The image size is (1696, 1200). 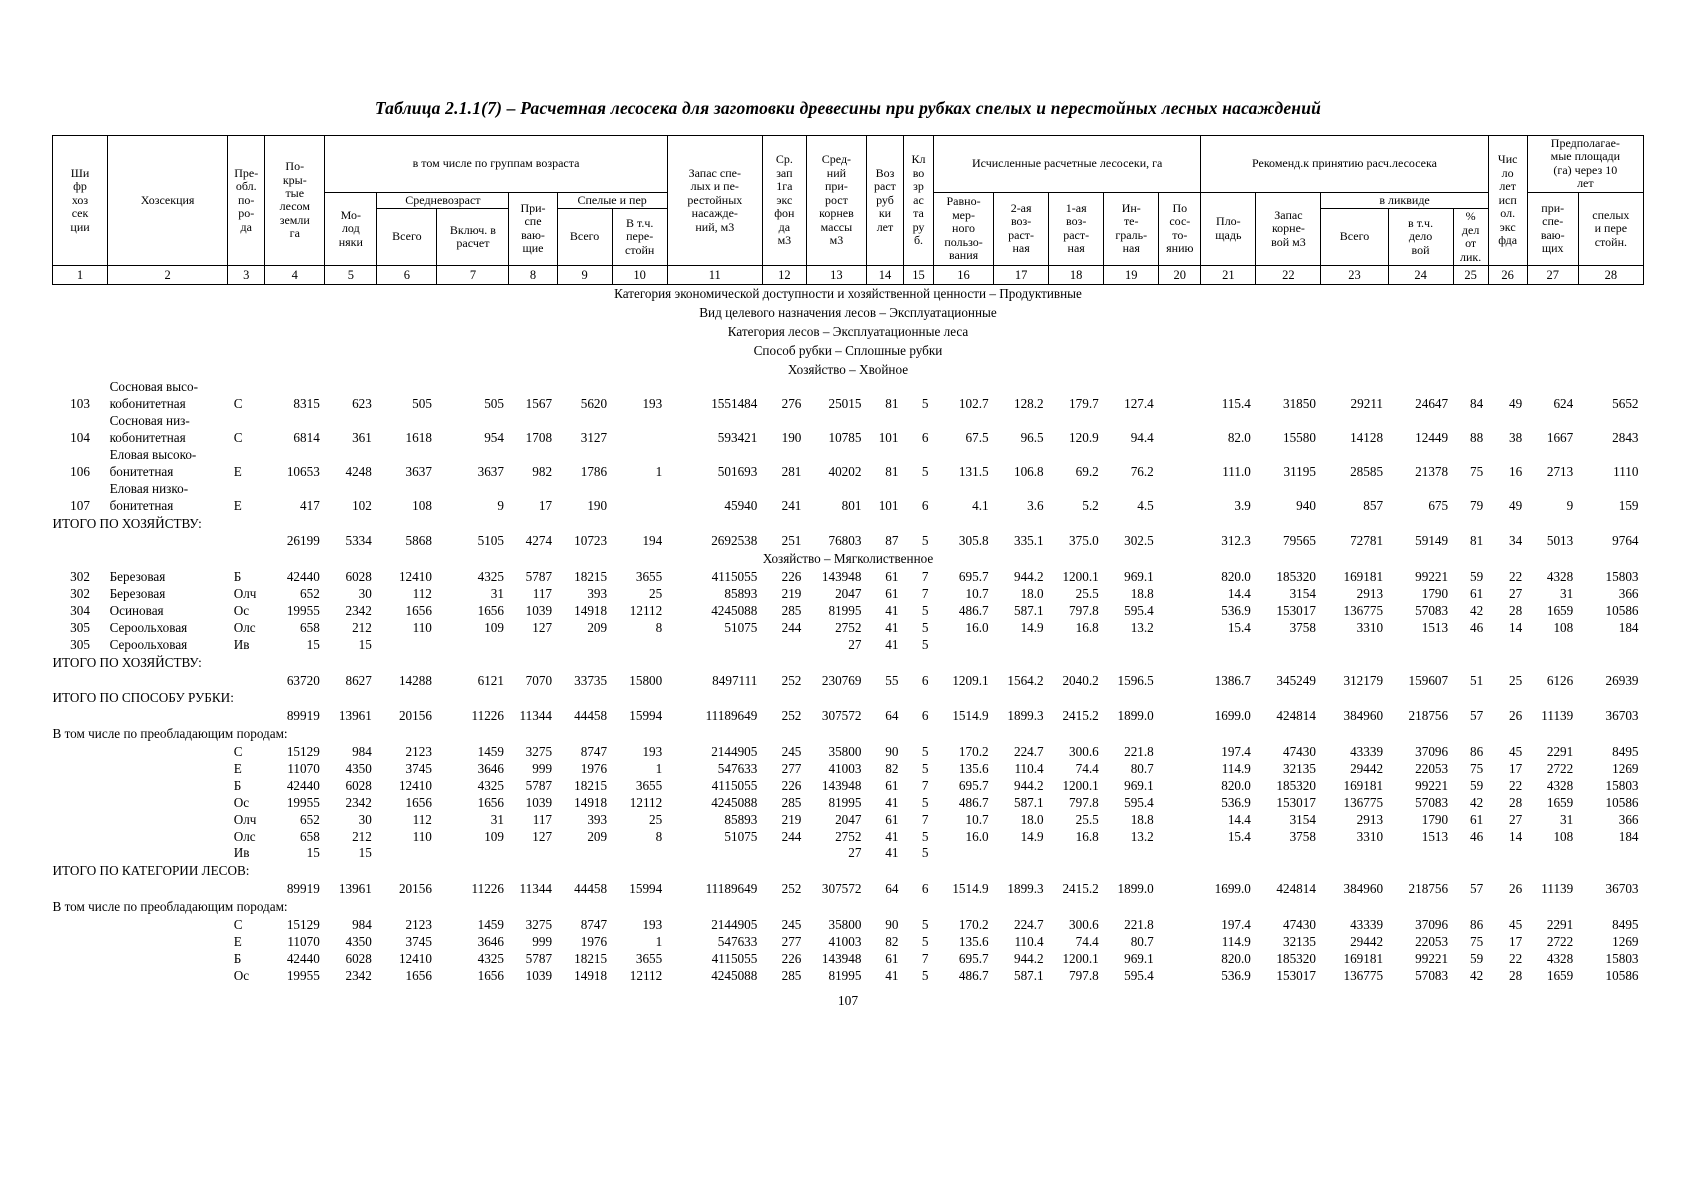 I want to click on cell-value: 31, so click(x=1567, y=594).